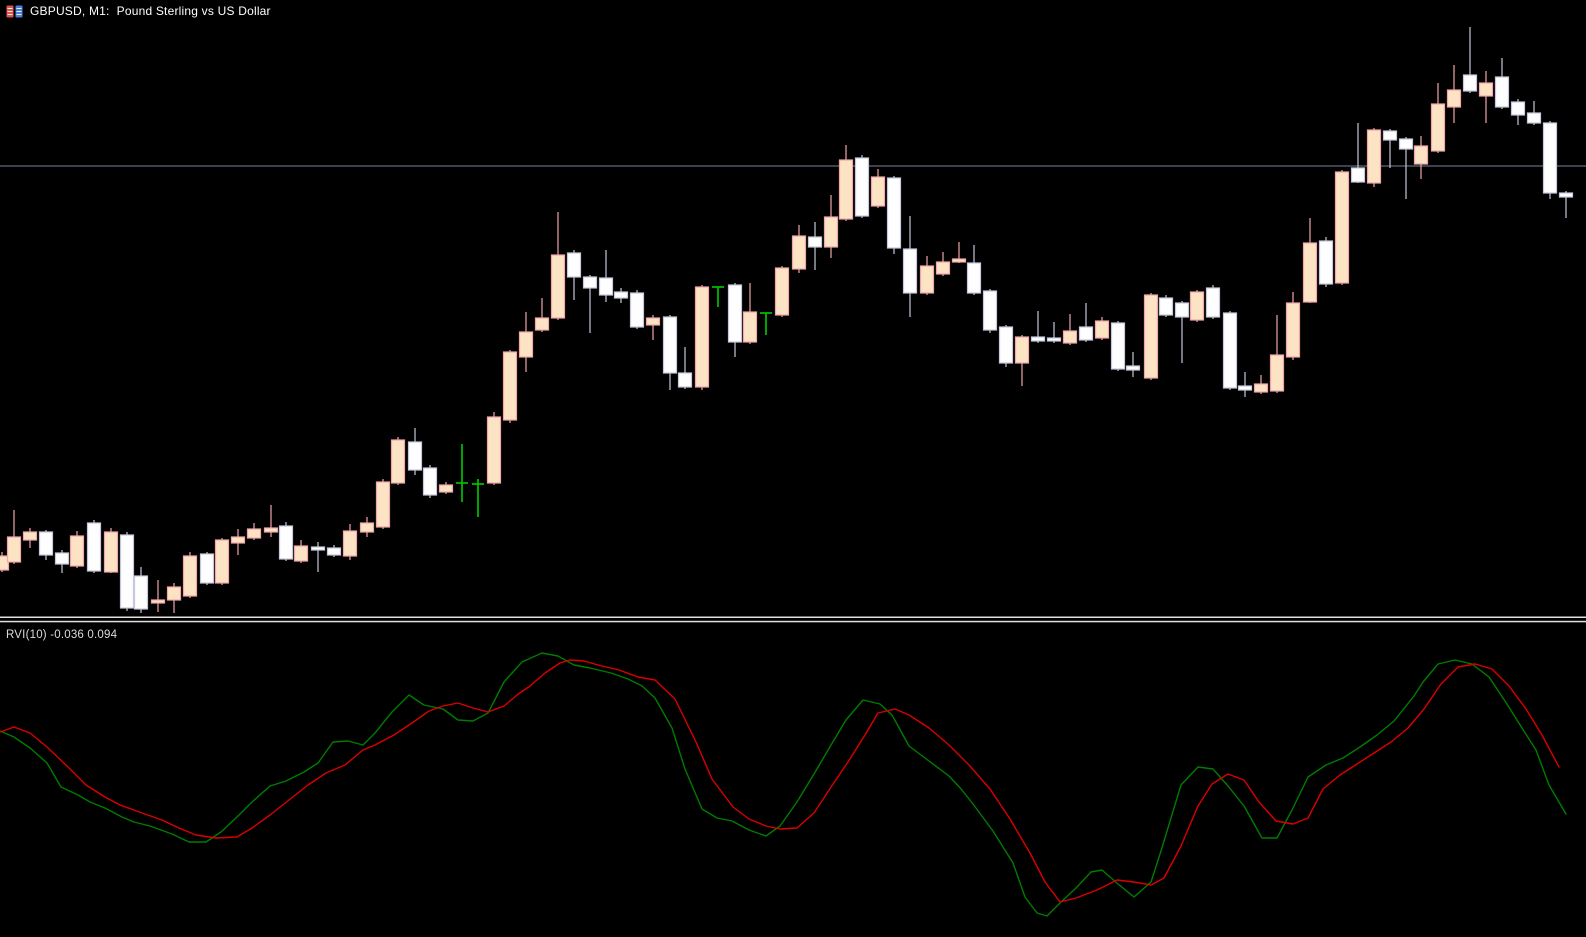 This screenshot has height=937, width=1586. I want to click on chart-title: GBPUSD, M1: Pound Sterling vs US Dollar, so click(150, 11).